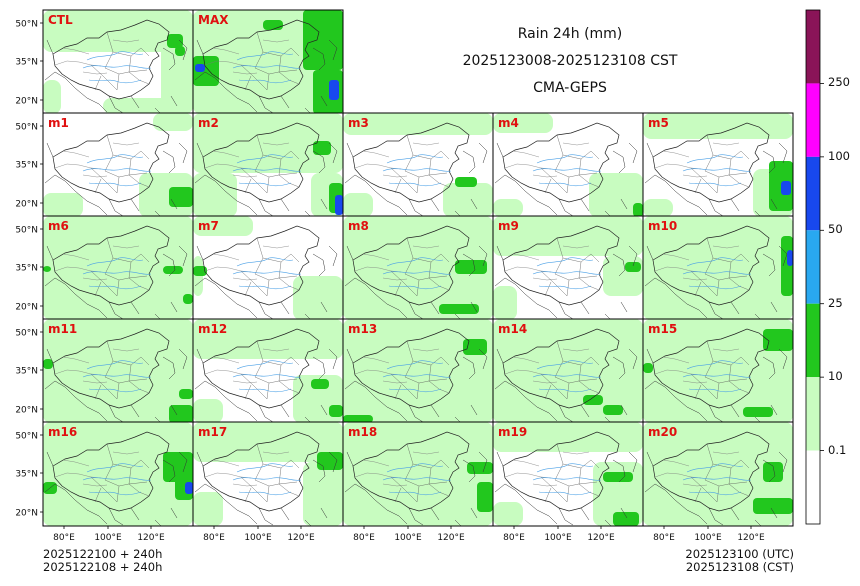  Describe the element at coordinates (568, 268) in the screenshot. I see `panel-m9: m9` at that location.